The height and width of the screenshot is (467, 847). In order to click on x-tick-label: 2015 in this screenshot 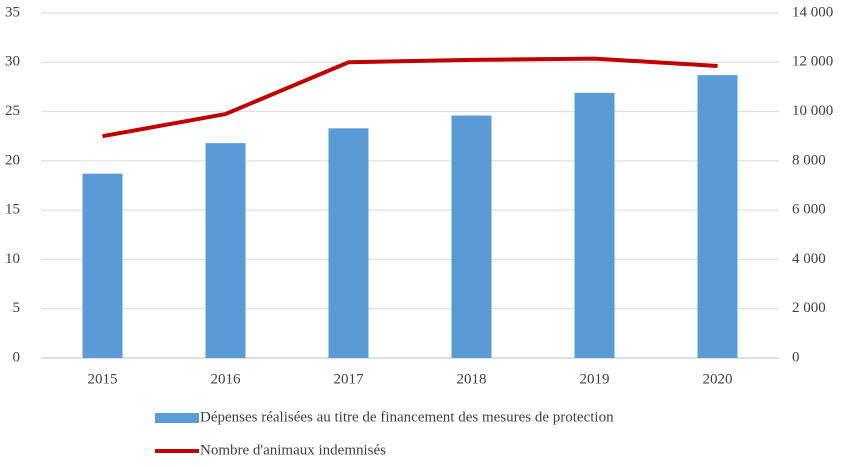, I will do `click(103, 379)`.